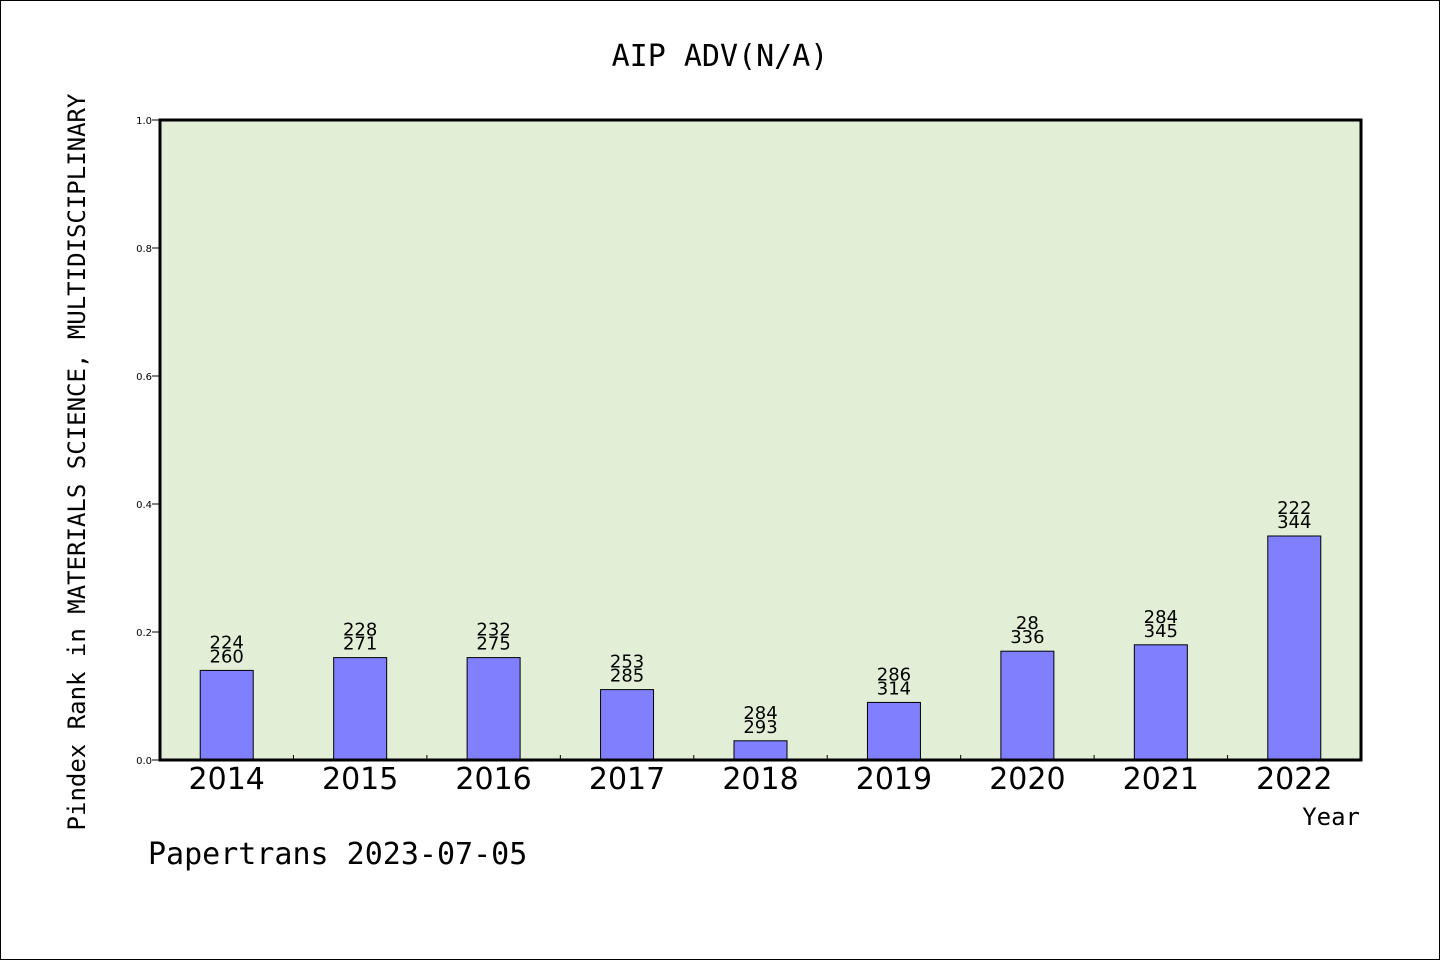 This screenshot has height=960, width=1440. I want to click on y-tick-label: 0.2, so click(144, 633).